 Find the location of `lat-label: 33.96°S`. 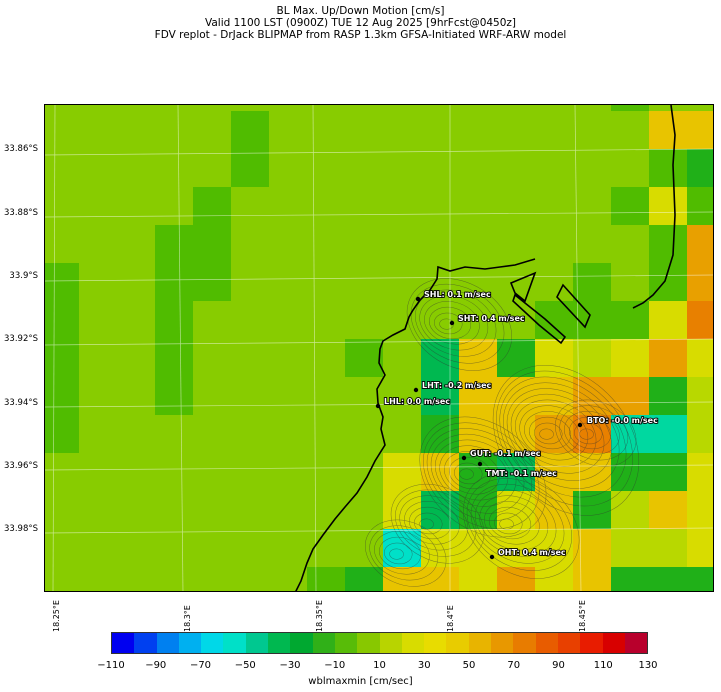

lat-label: 33.96°S is located at coordinates (21, 466).